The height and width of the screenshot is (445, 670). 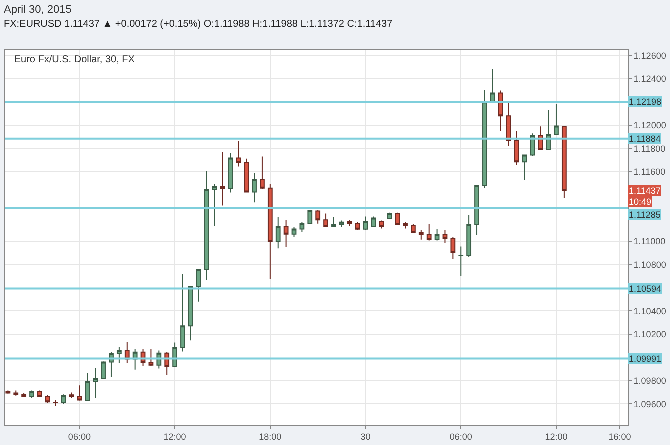 I want to click on ref-line-label: 1.09991, so click(x=645, y=359).